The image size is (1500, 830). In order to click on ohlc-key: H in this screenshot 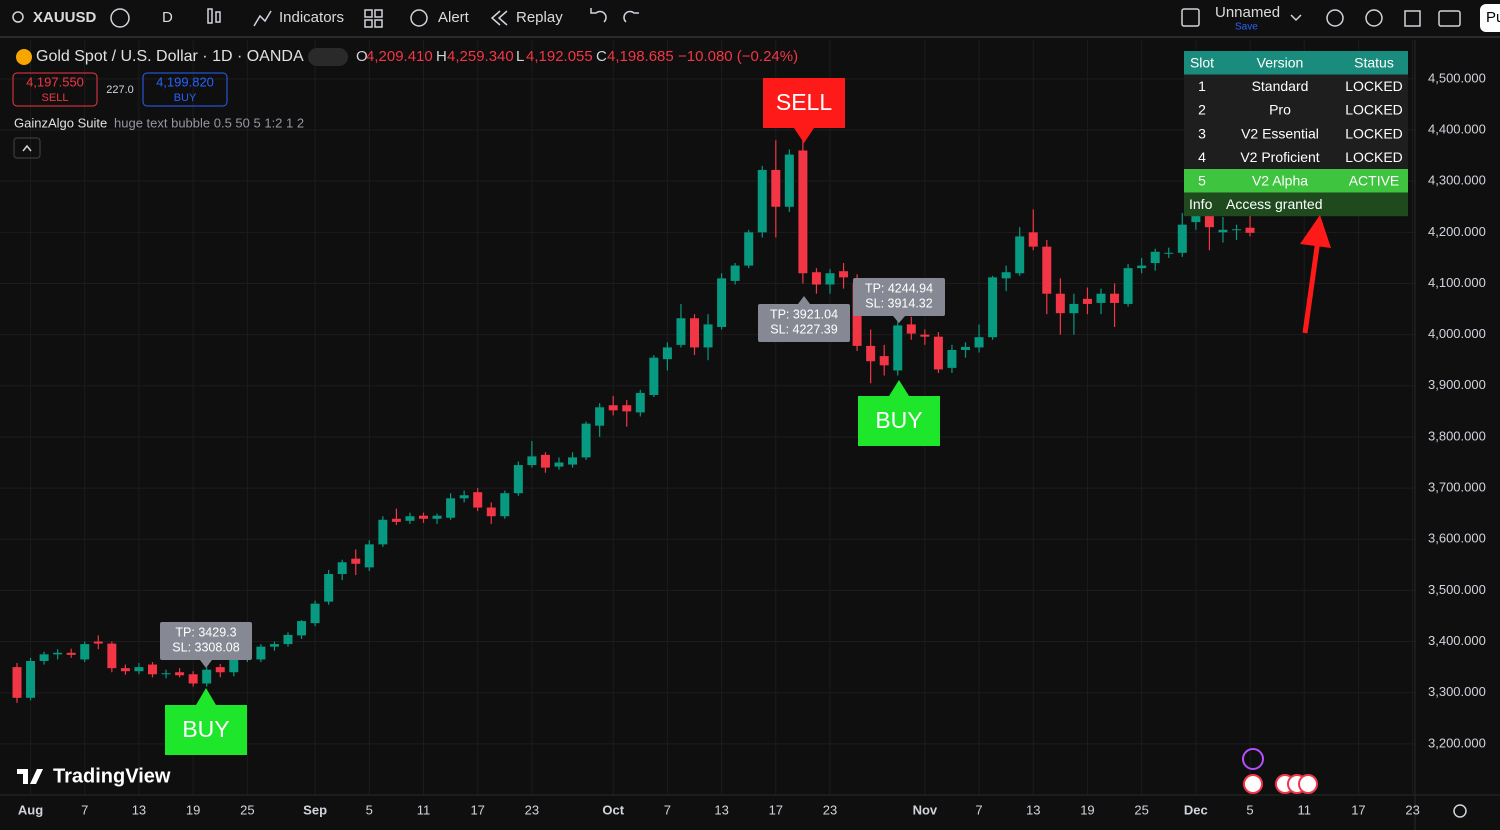, I will do `click(441, 56)`.